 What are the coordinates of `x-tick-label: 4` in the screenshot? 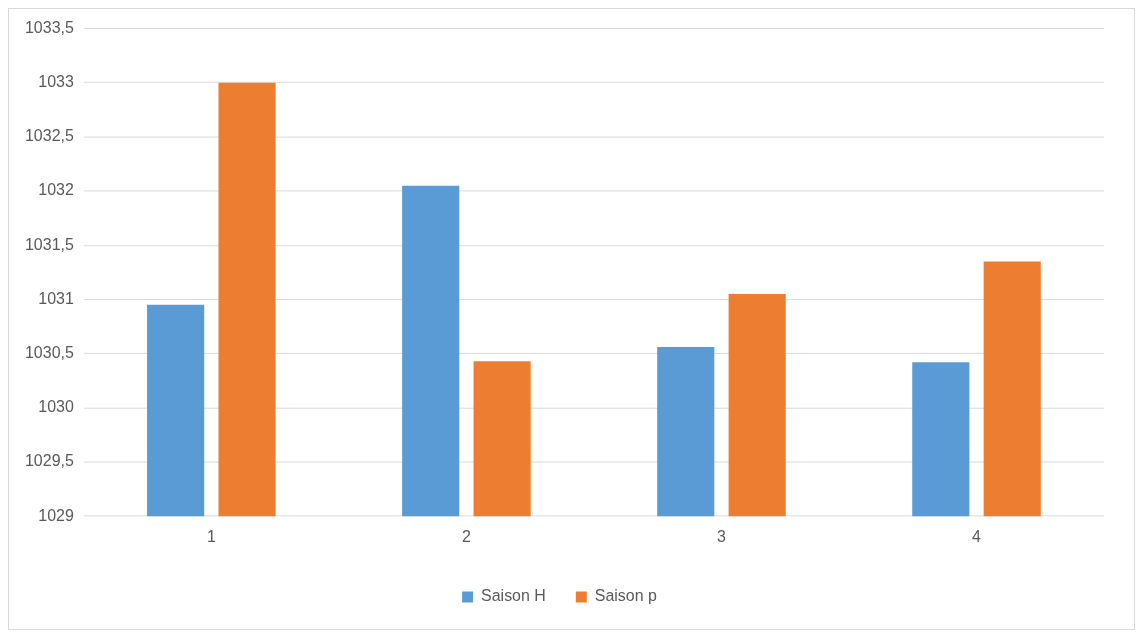 It's located at (977, 537).